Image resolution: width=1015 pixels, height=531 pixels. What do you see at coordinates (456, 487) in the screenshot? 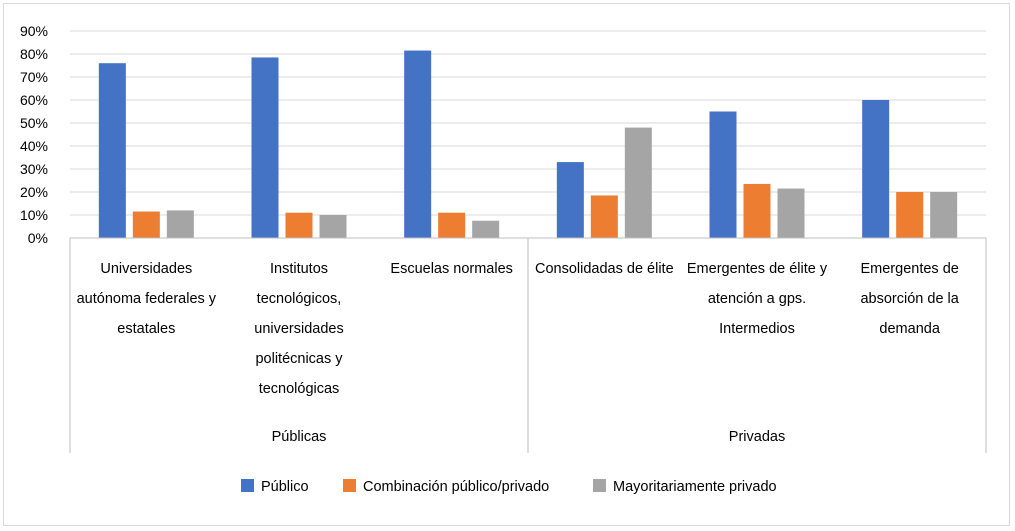
I see `legend-label: Combinación público/privado` at bounding box center [456, 487].